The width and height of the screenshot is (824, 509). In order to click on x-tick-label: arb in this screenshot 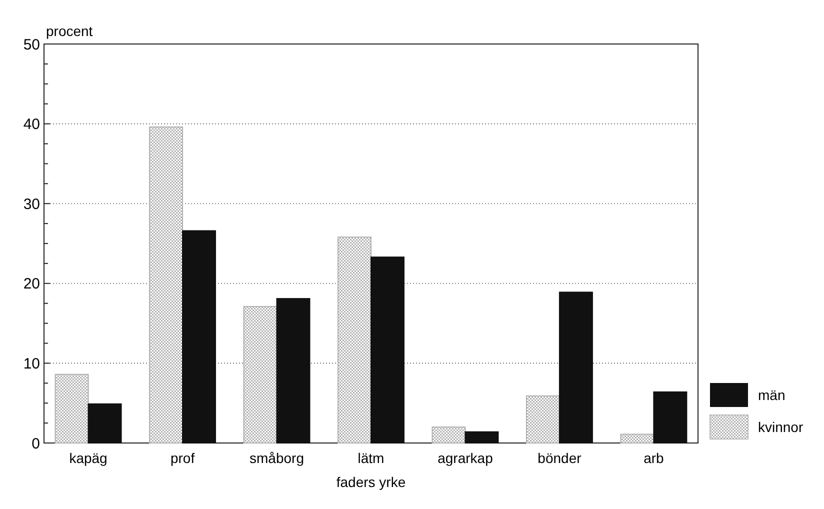, I will do `click(654, 458)`.